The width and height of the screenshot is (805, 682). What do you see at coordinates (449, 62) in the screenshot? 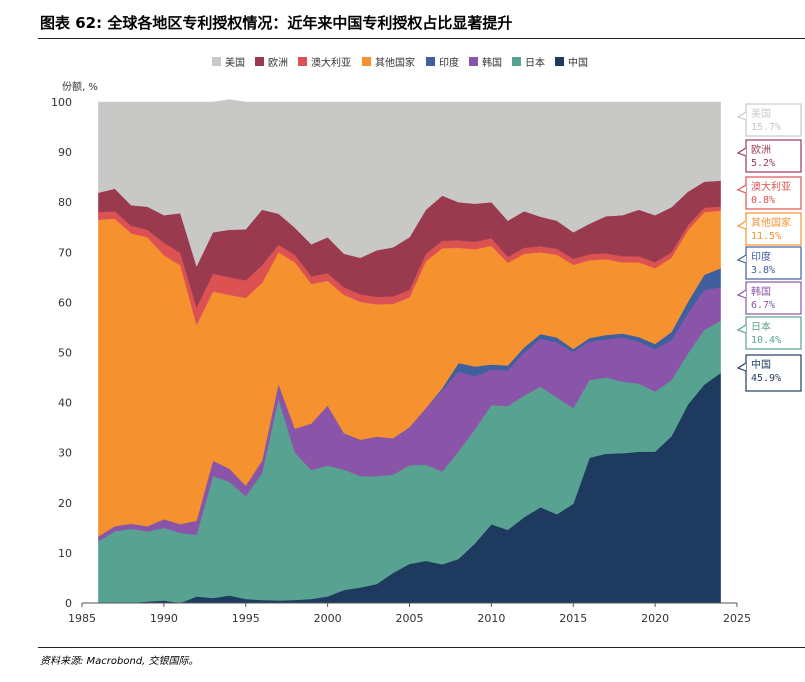
I see `legend-label: 印度` at bounding box center [449, 62].